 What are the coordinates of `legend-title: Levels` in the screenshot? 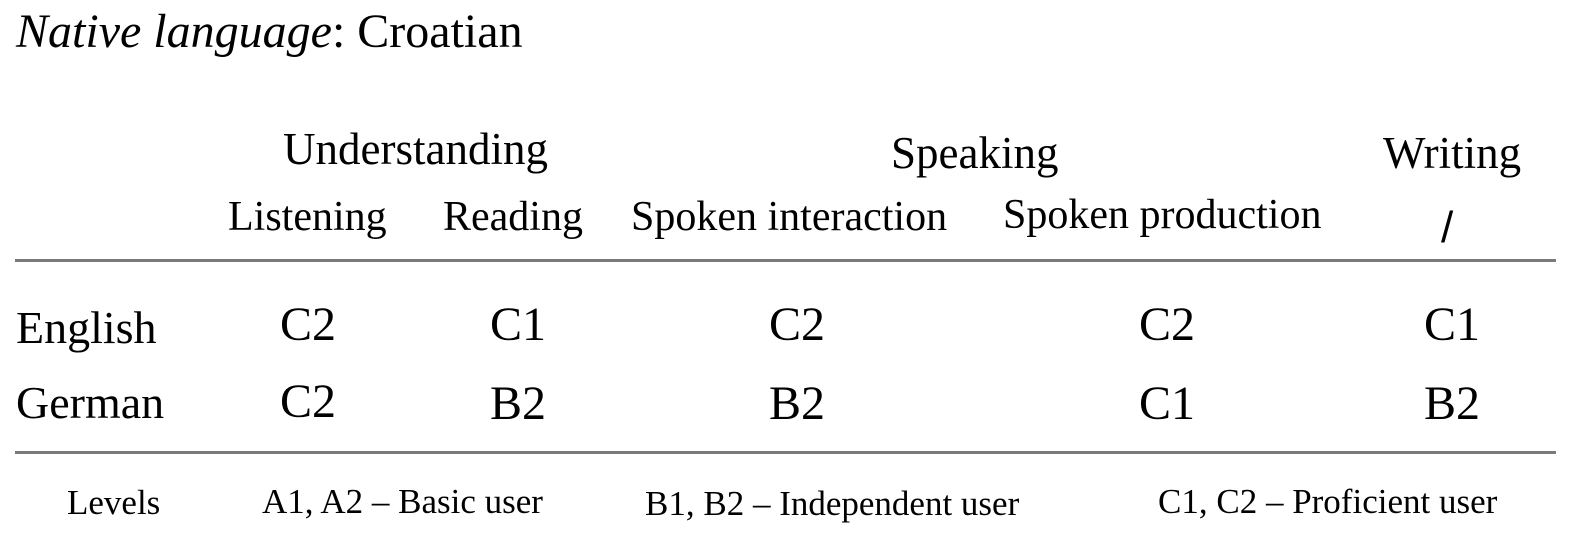 It's located at (114, 502).